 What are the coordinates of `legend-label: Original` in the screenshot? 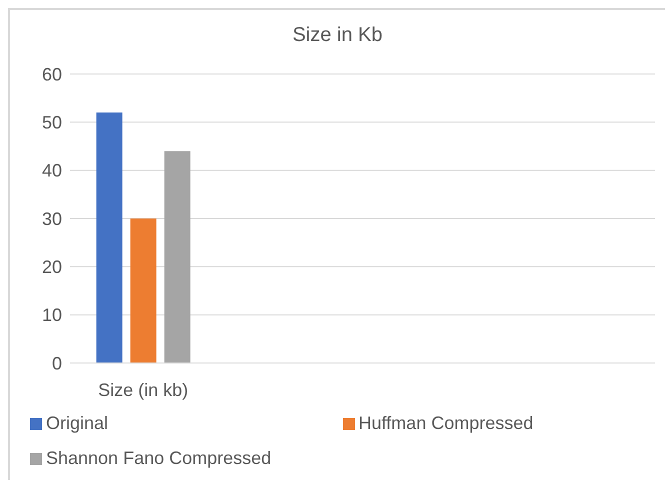 It's located at (77, 423).